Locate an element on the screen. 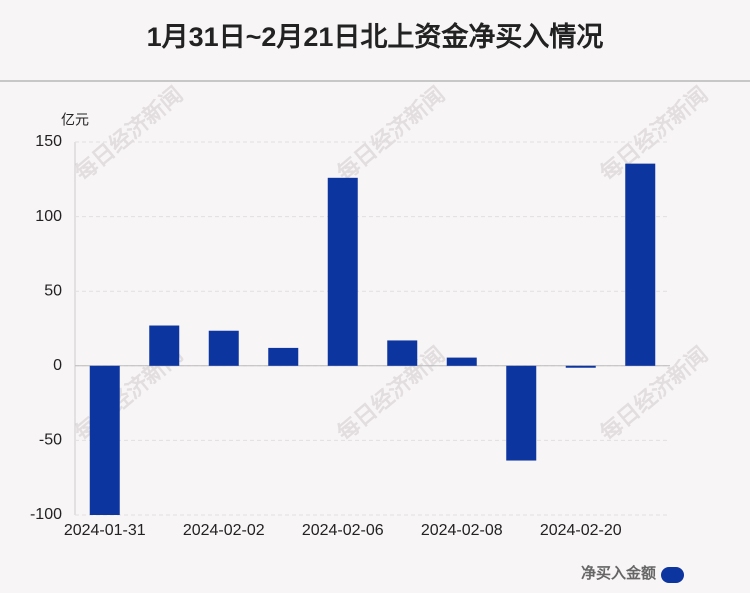 Image resolution: width=750 pixels, height=593 pixels. y-tick-label: 100 is located at coordinates (48, 216).